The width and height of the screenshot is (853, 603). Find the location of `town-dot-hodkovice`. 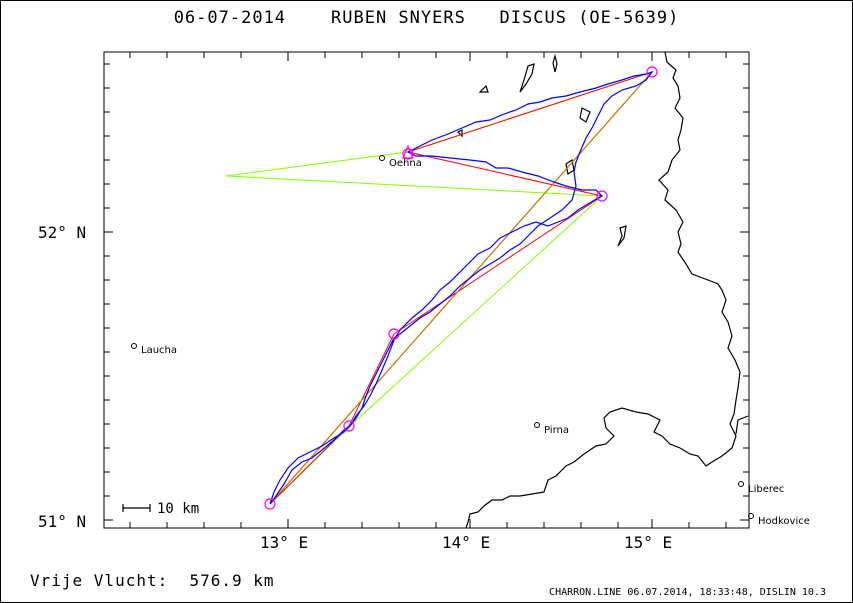

town-dot-hodkovice is located at coordinates (751, 516).